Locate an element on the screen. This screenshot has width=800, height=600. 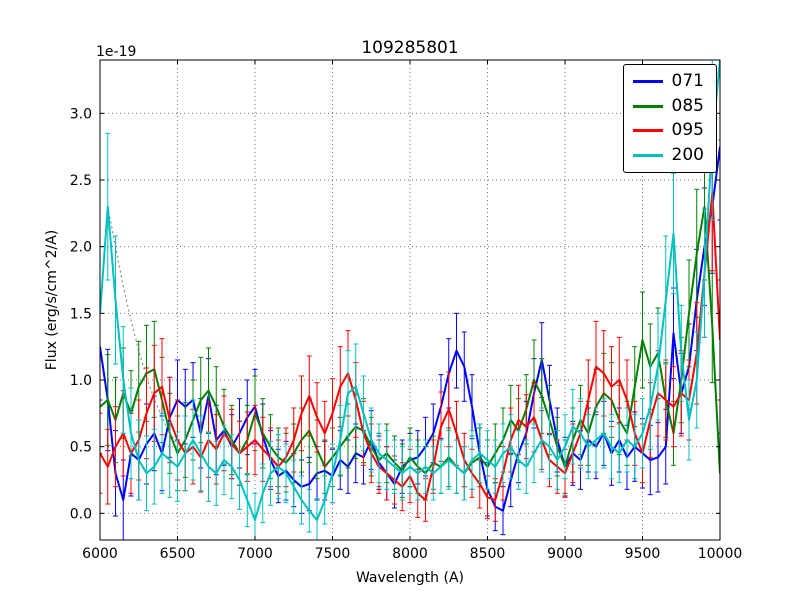
svg-text: 7000 is located at coordinates (255, 554).